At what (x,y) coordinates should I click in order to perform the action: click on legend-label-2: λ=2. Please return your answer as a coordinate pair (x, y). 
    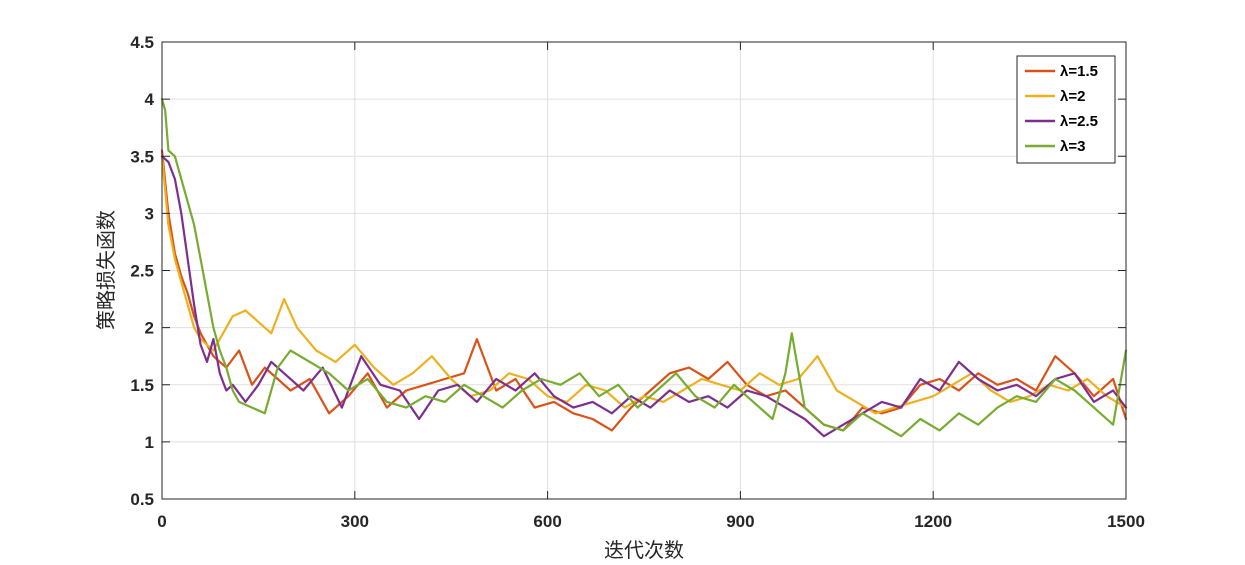
    Looking at the image, I should click on (1072, 96).